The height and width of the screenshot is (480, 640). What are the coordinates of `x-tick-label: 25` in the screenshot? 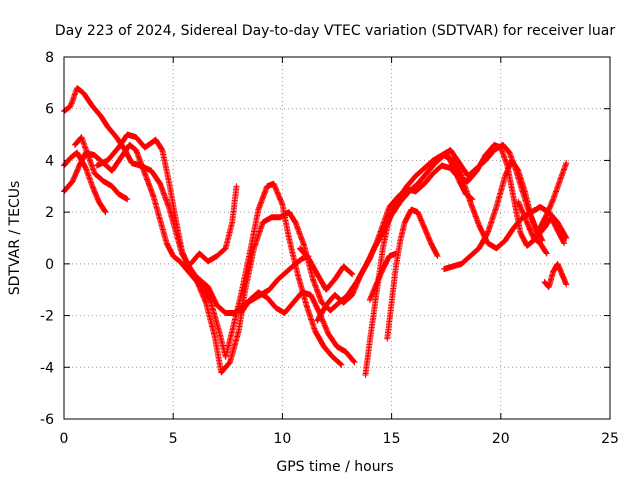 It's located at (610, 439).